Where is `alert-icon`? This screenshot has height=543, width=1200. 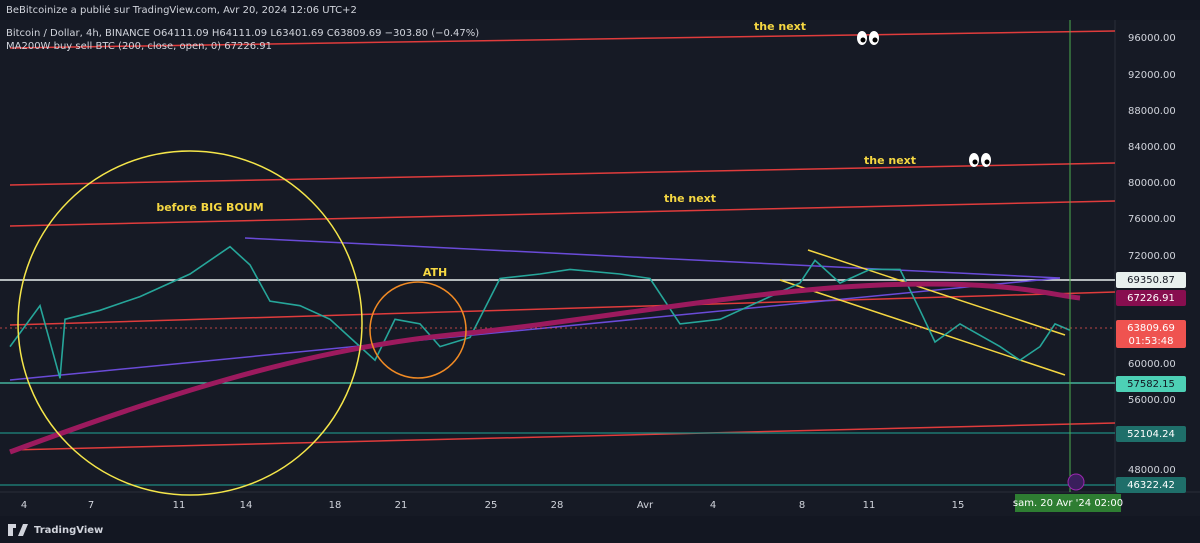
alert-icon is located at coordinates (1076, 482).